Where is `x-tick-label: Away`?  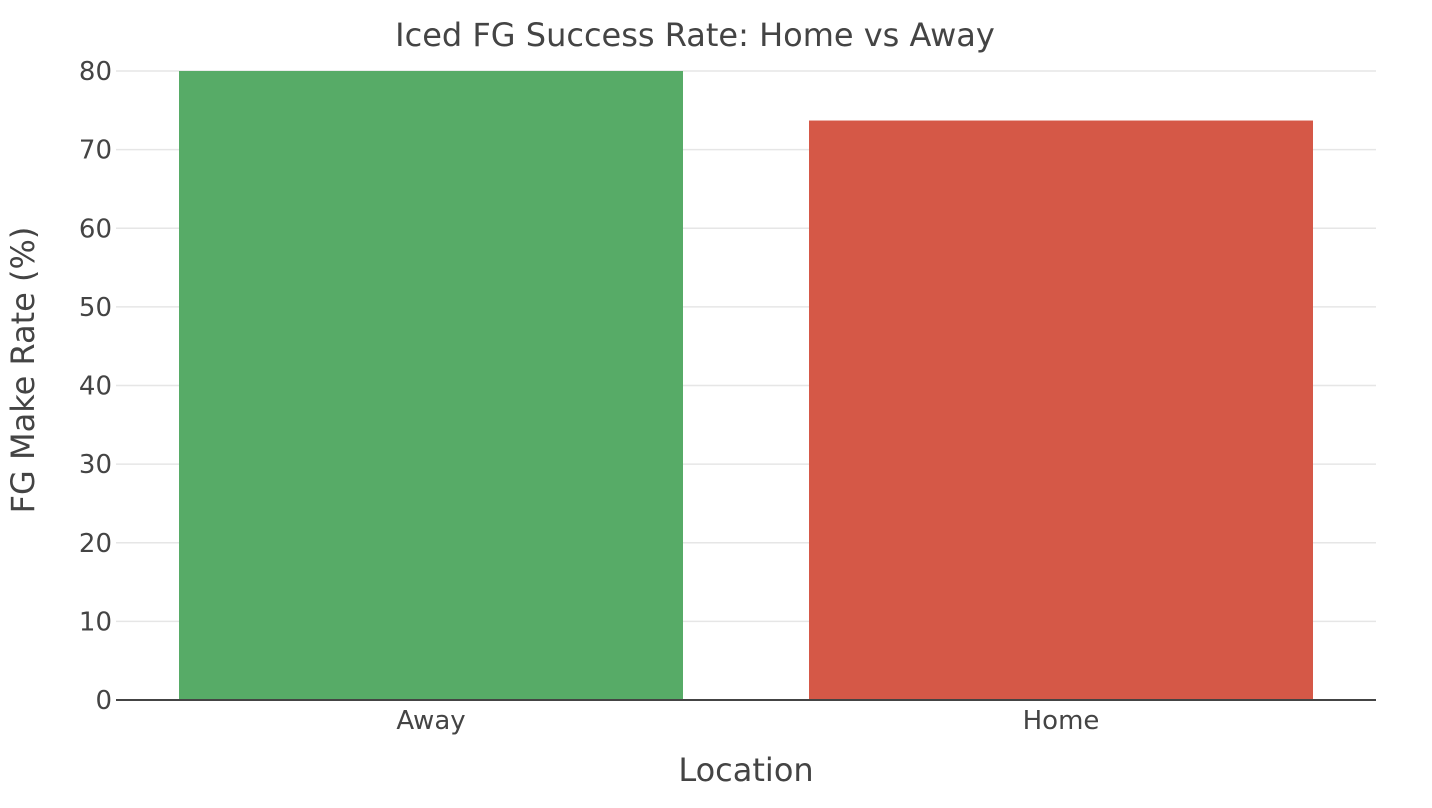
x-tick-label: Away is located at coordinates (430, 721).